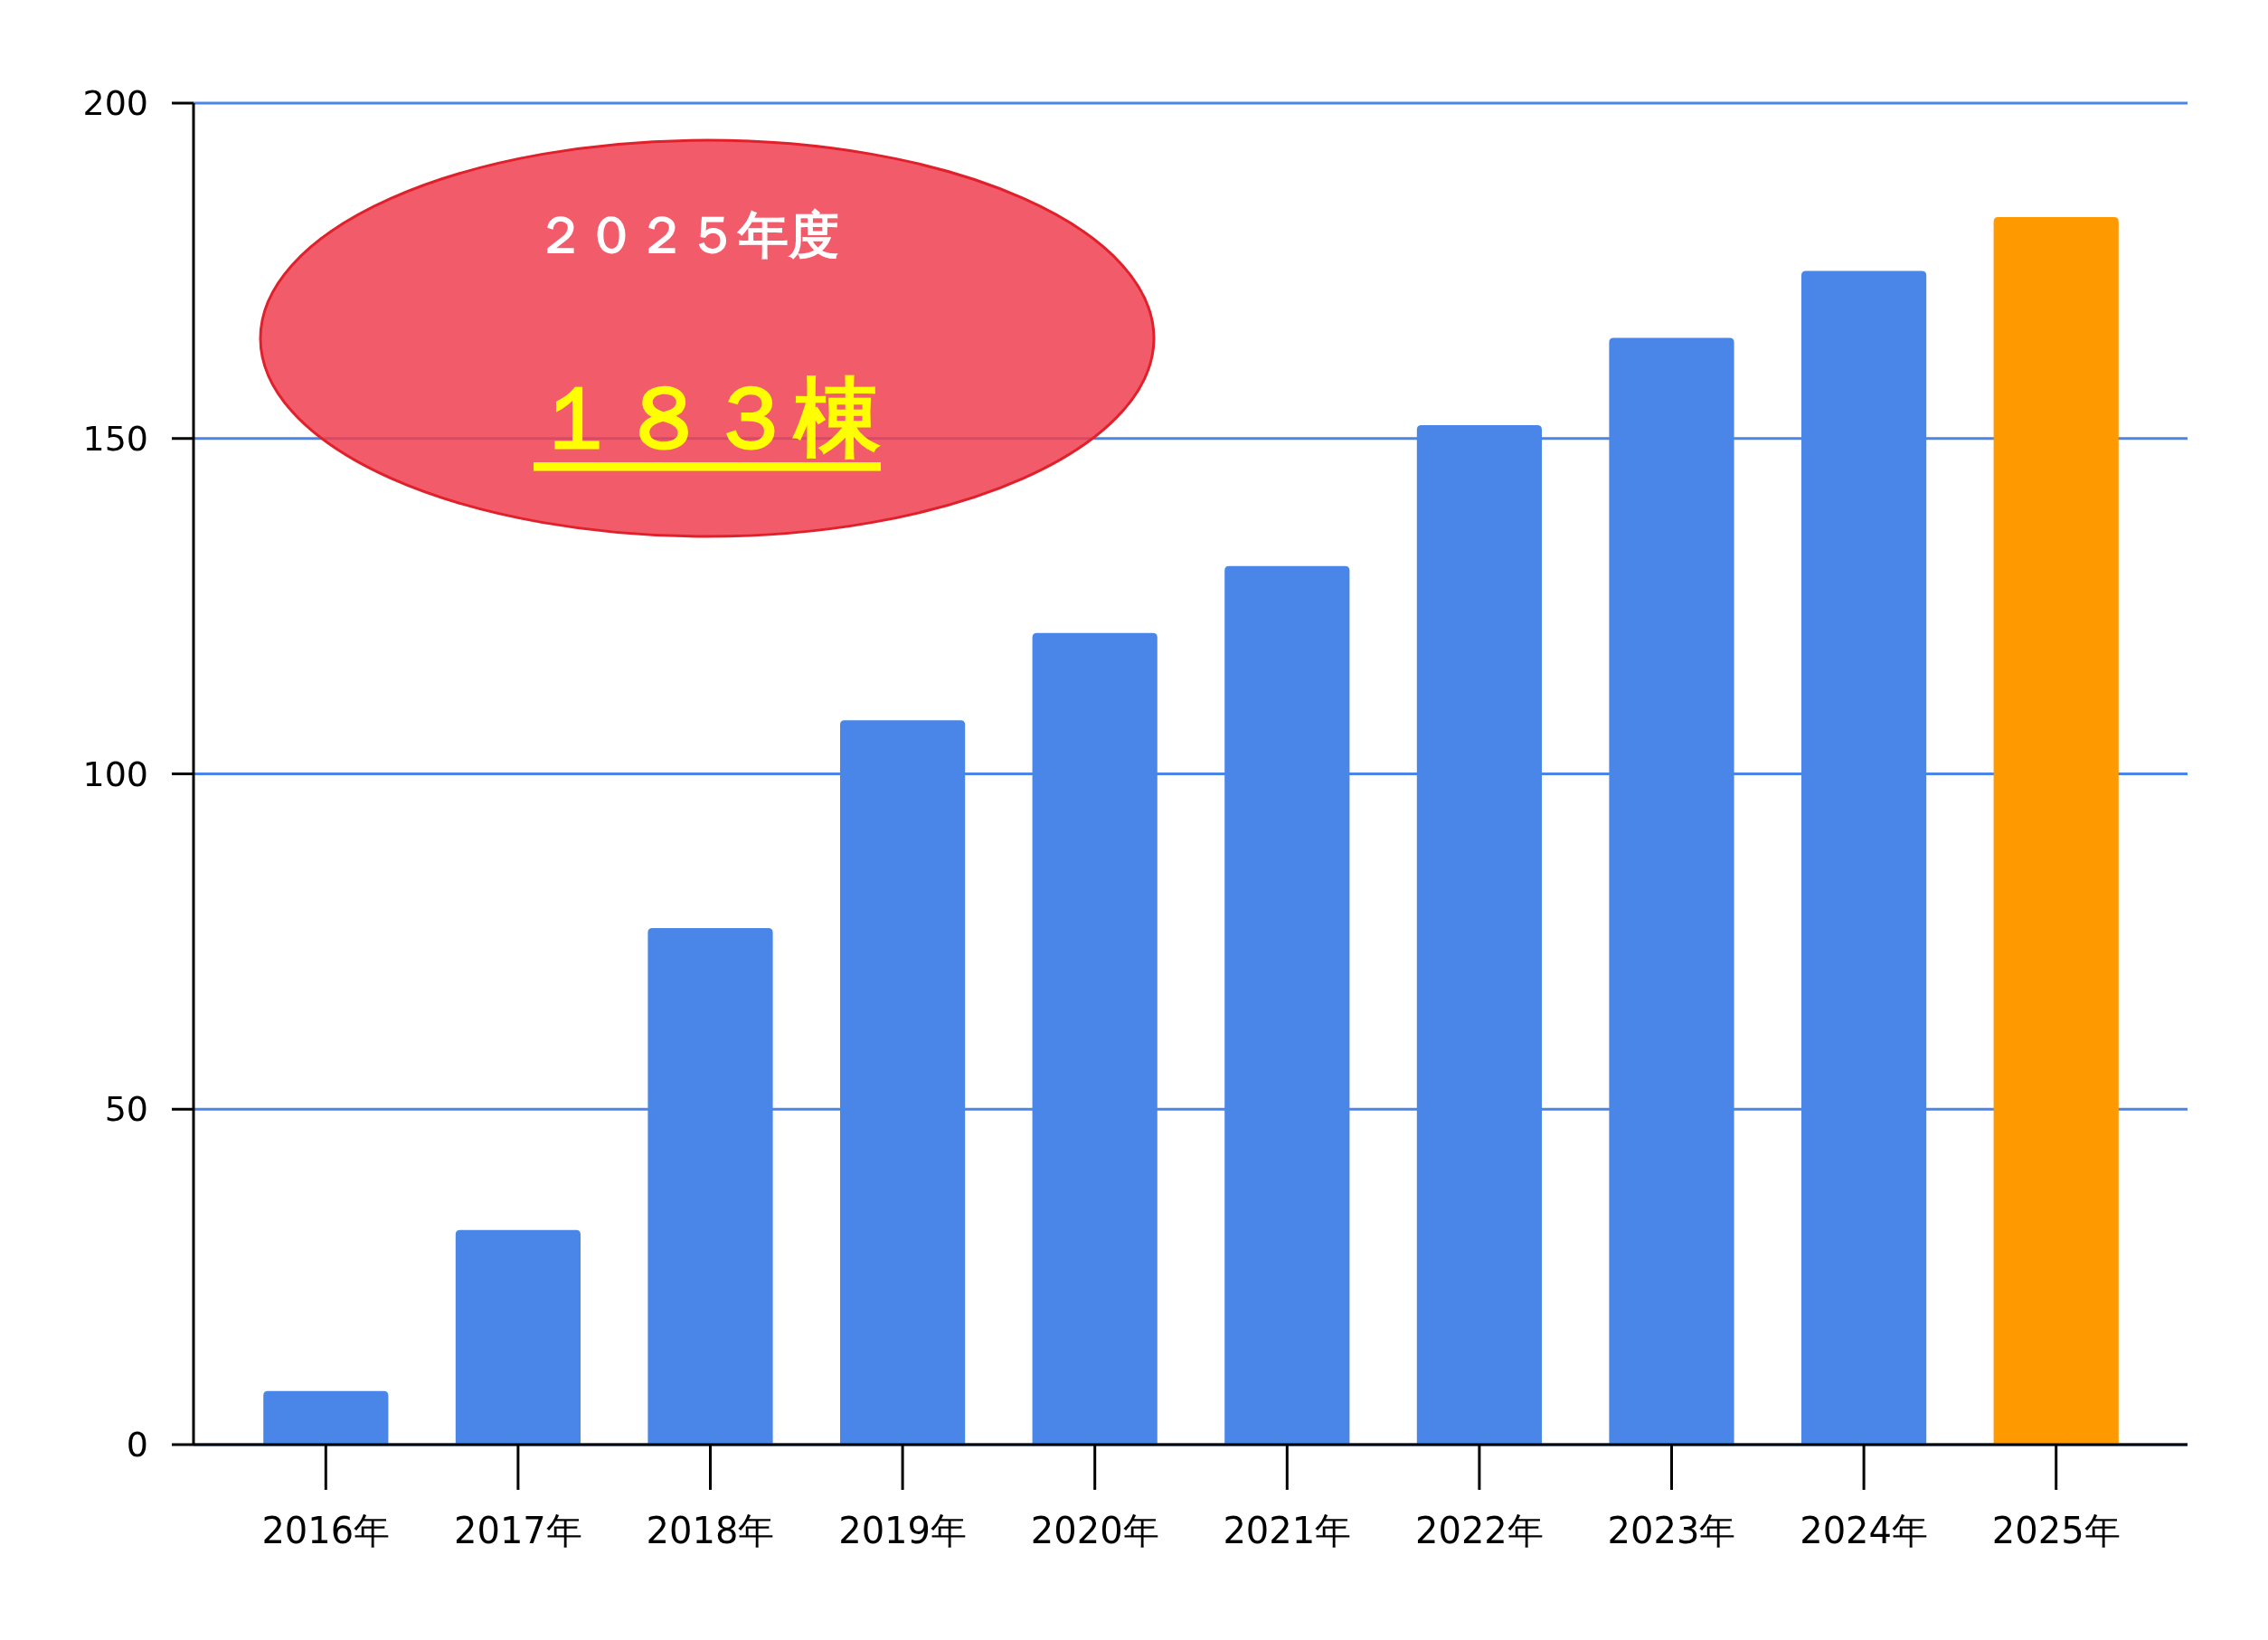  Describe the element at coordinates (707, 418) in the screenshot. I see `annotation: １８３棟` at that location.